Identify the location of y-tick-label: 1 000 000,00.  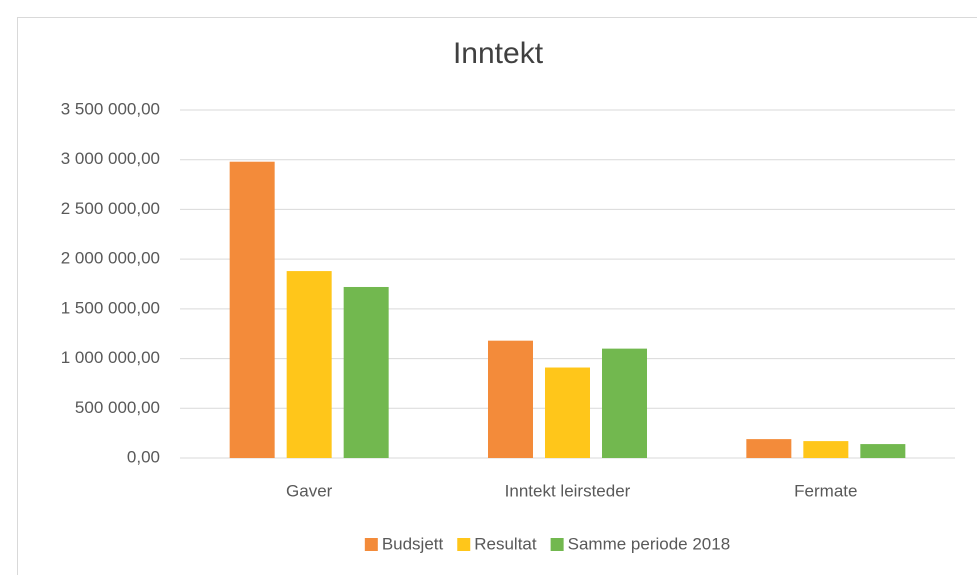
(110, 357).